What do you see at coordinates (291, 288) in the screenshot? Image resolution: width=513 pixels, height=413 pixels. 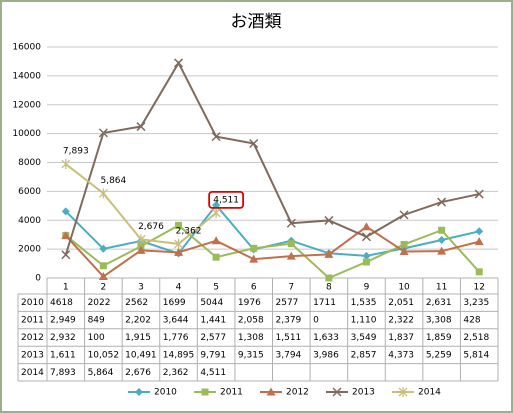 I see `x-tick-label: 7` at bounding box center [291, 288].